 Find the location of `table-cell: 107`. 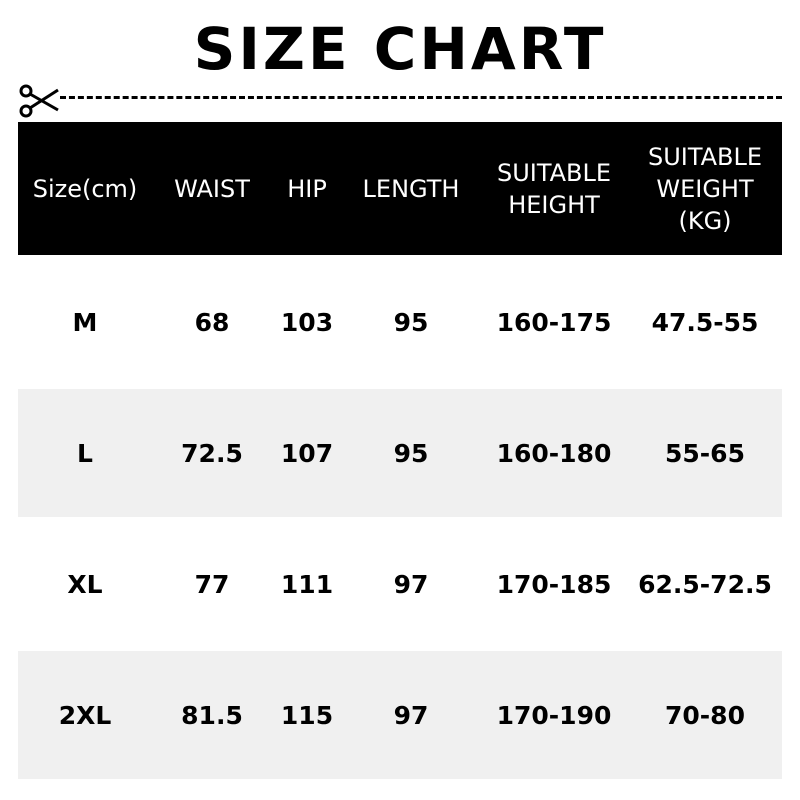

table-cell: 107 is located at coordinates (307, 453).